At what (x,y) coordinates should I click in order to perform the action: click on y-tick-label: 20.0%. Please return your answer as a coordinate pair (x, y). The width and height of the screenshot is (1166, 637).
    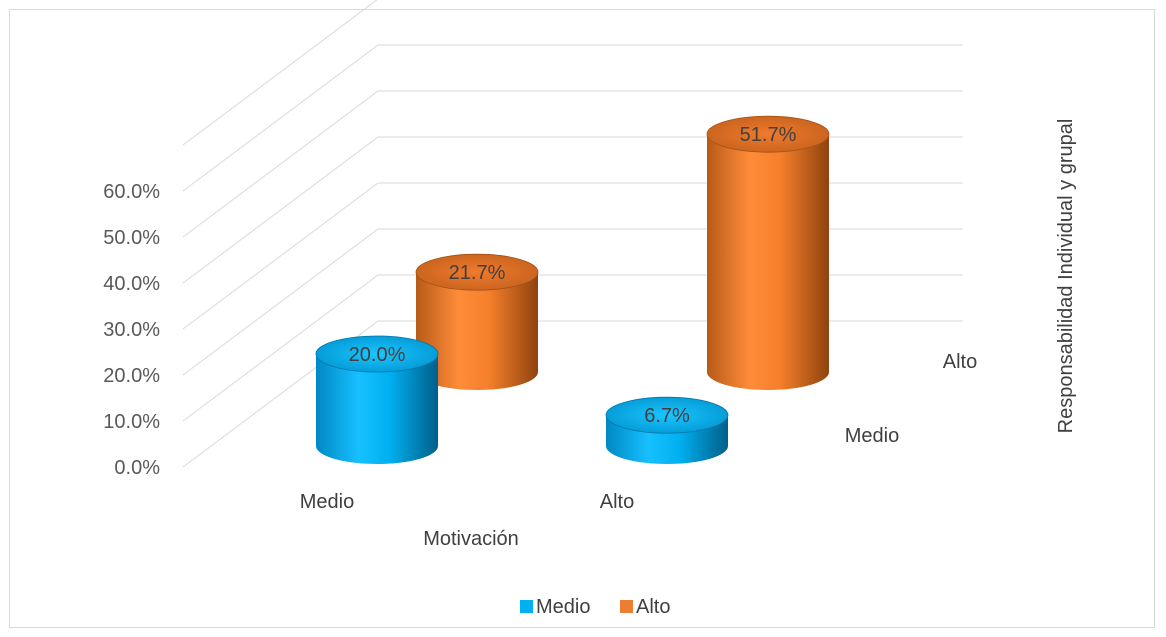
    Looking at the image, I should click on (131, 376).